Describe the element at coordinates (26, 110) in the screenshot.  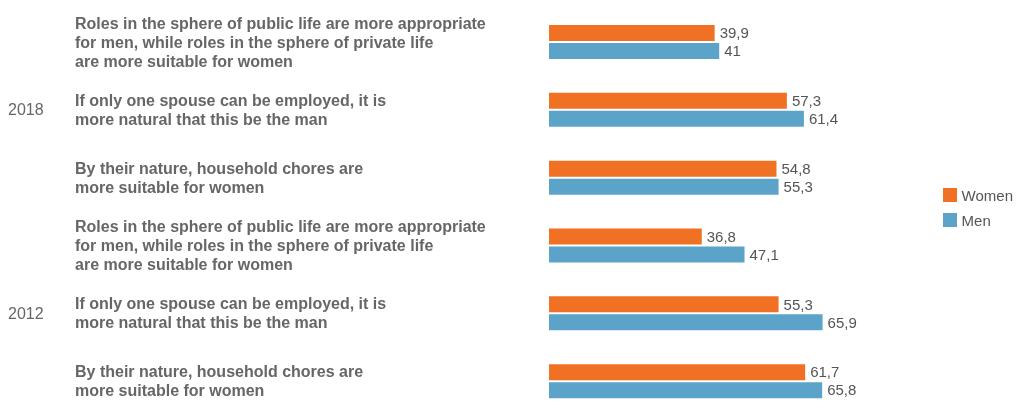
I see `text: 2018` at that location.